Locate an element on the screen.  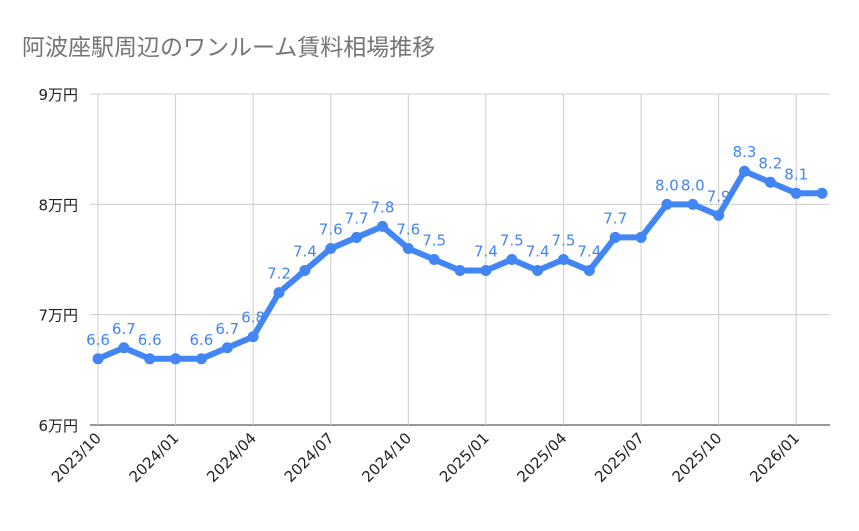
x-tick-label: 2025/07 is located at coordinates (619, 457).